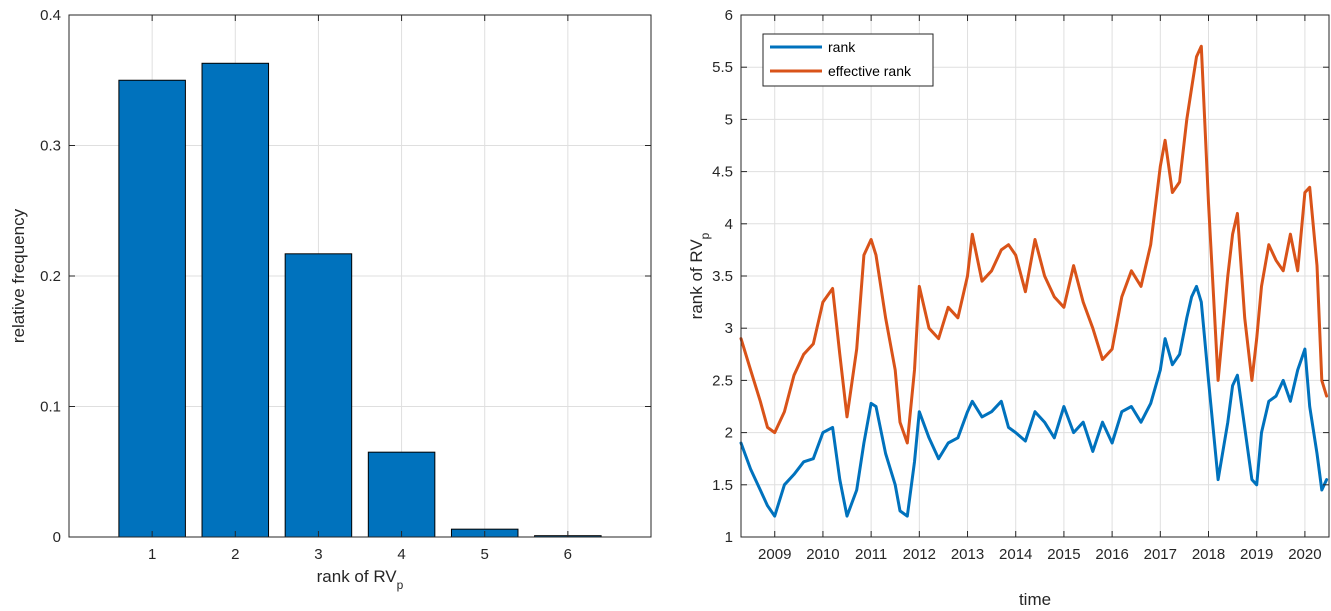 The height and width of the screenshot is (611, 1331). I want to click on bar-x-tick-label: 2, so click(235, 554).